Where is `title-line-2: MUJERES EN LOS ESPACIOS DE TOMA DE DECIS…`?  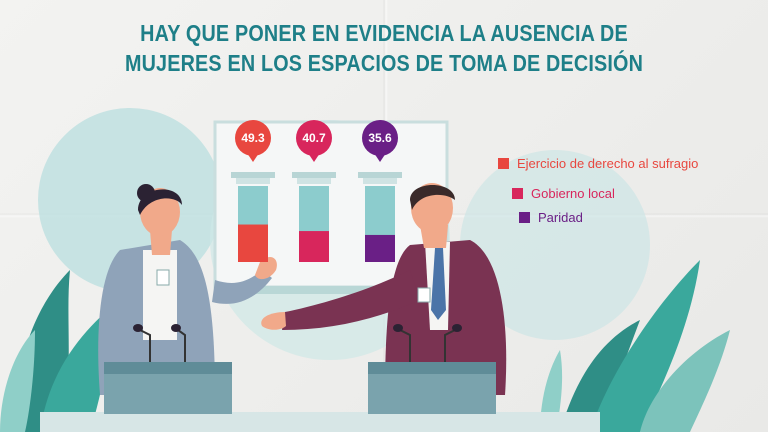 title-line-2: MUJERES EN LOS ESPACIOS DE TOMA DE DECIS… is located at coordinates (384, 63).